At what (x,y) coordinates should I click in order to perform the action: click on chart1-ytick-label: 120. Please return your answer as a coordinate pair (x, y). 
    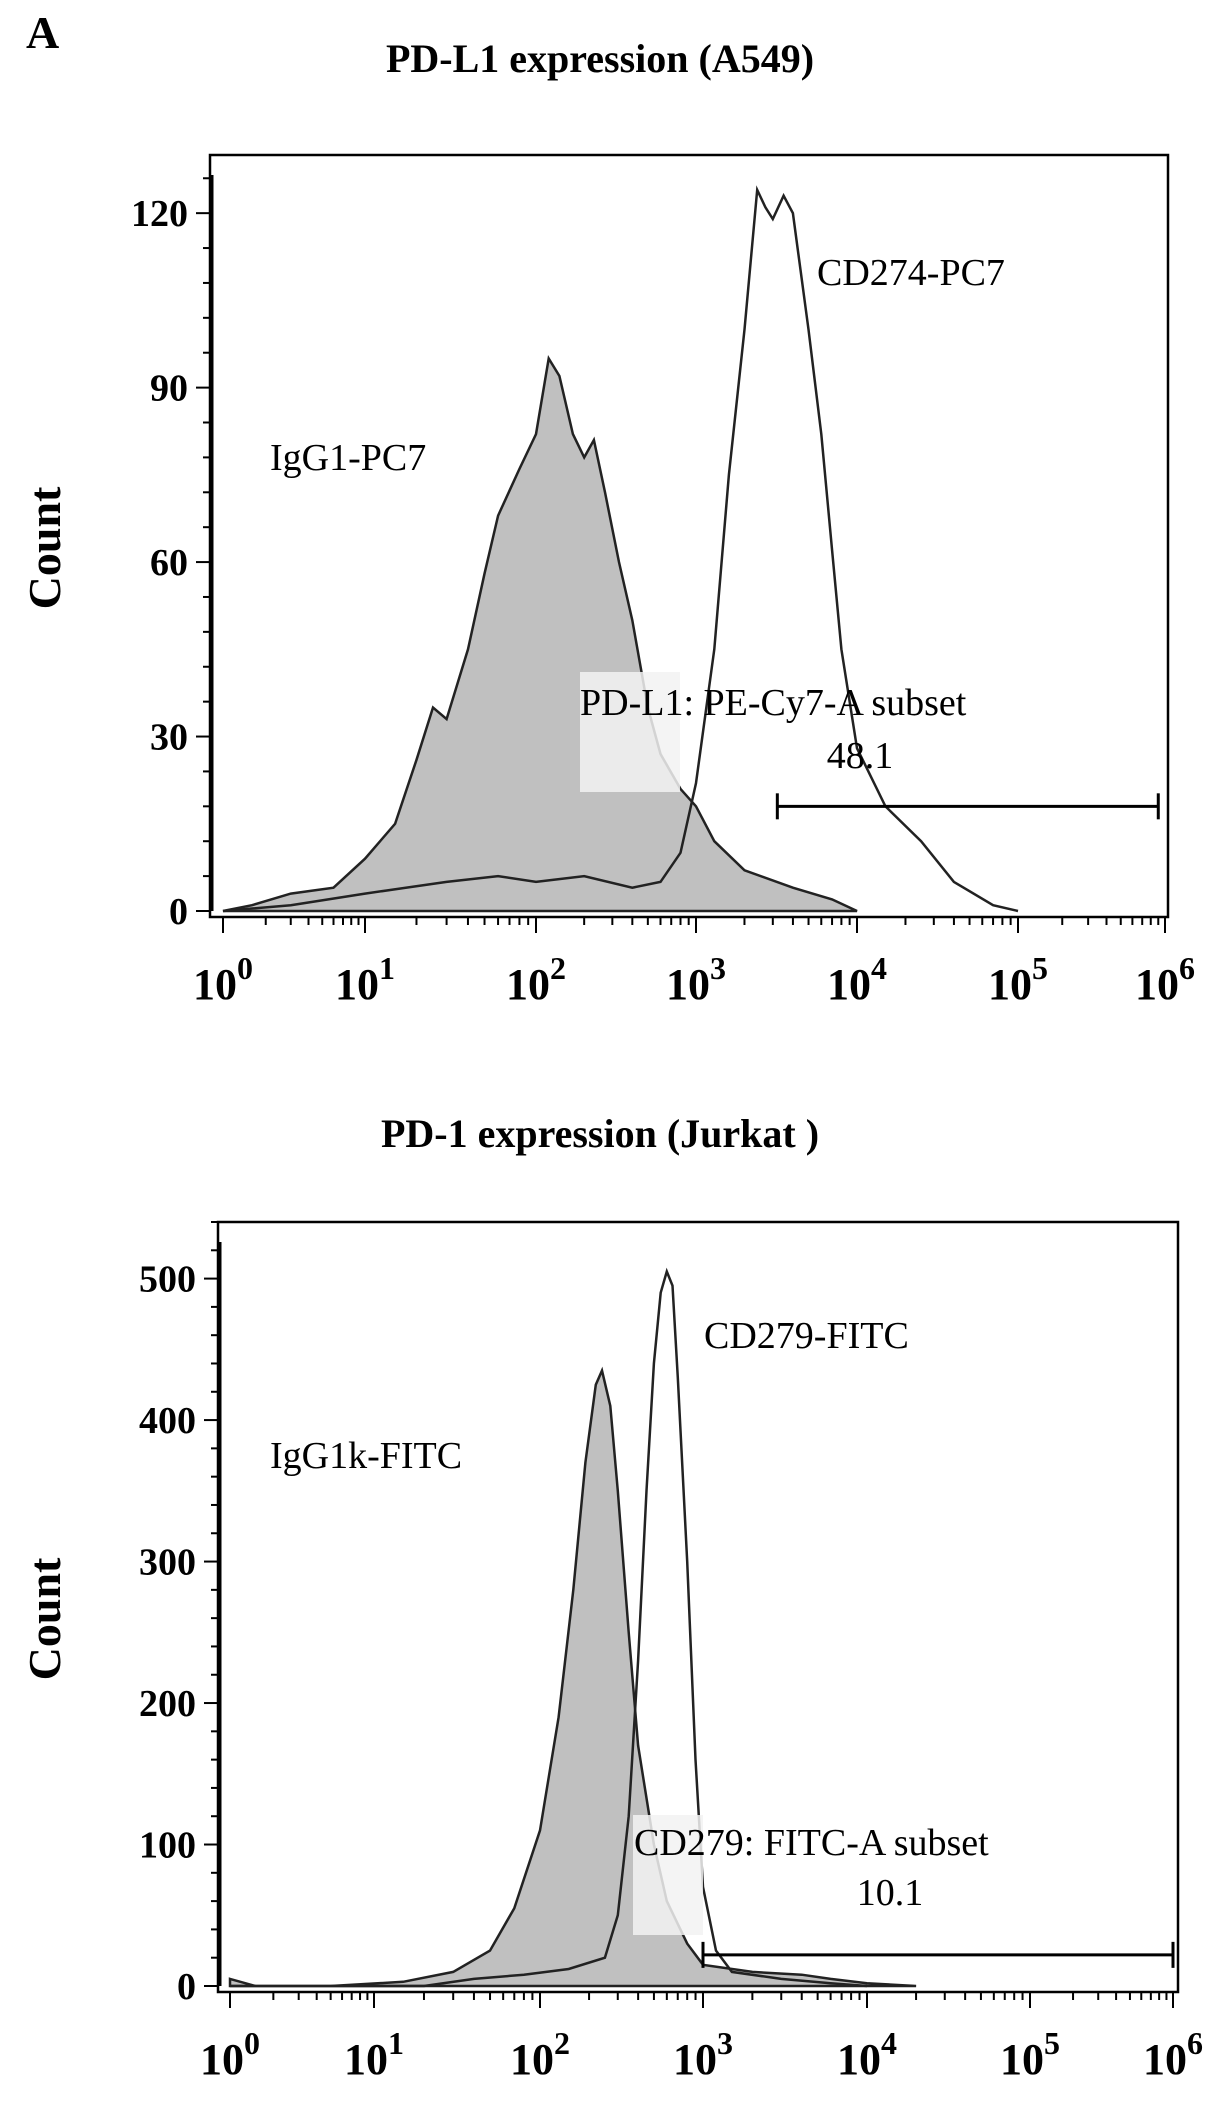
    Looking at the image, I should click on (159, 214).